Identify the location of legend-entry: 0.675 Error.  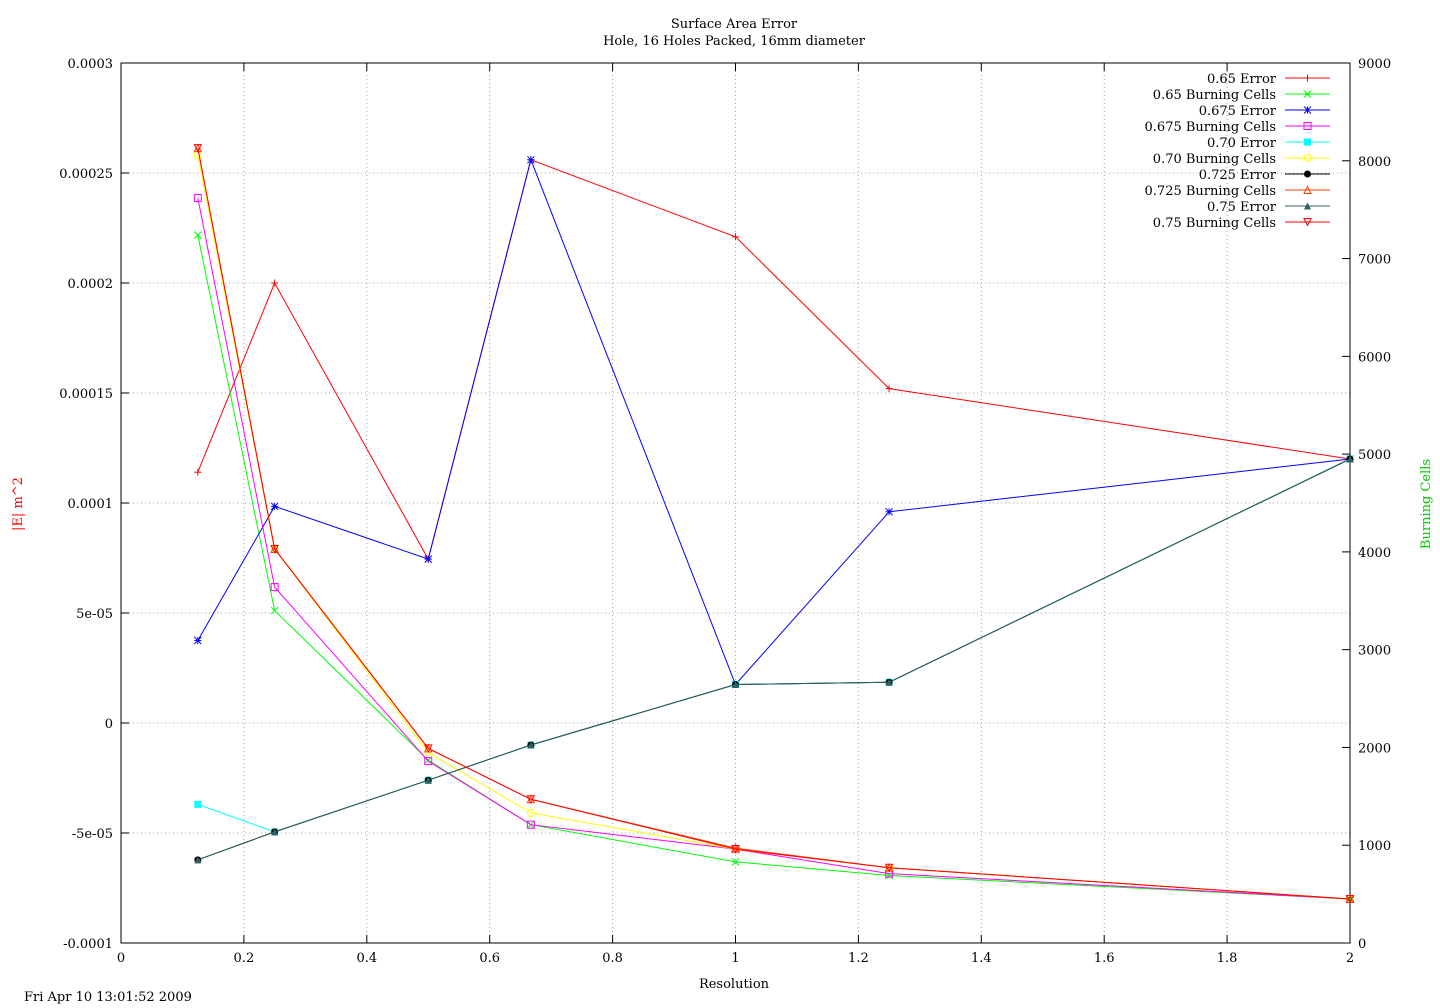
(1264, 111).